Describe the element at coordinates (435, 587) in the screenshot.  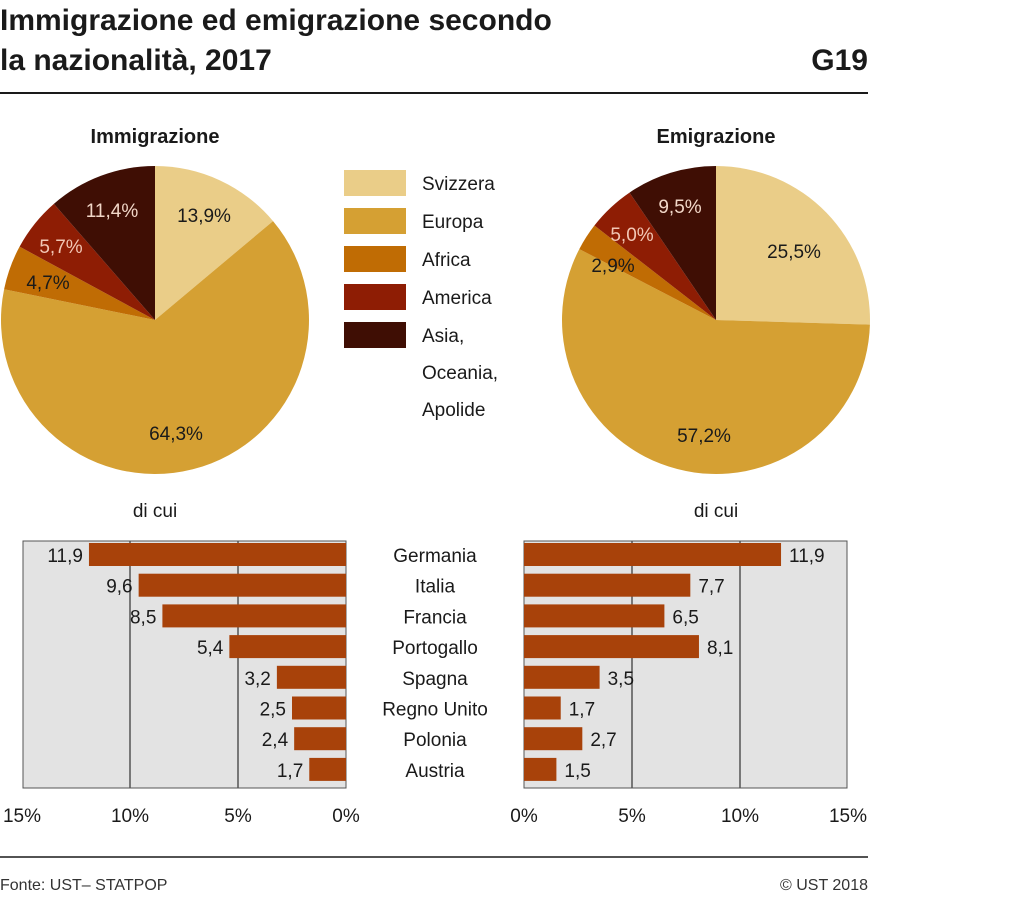
I see `category-label-italia: Italia` at that location.